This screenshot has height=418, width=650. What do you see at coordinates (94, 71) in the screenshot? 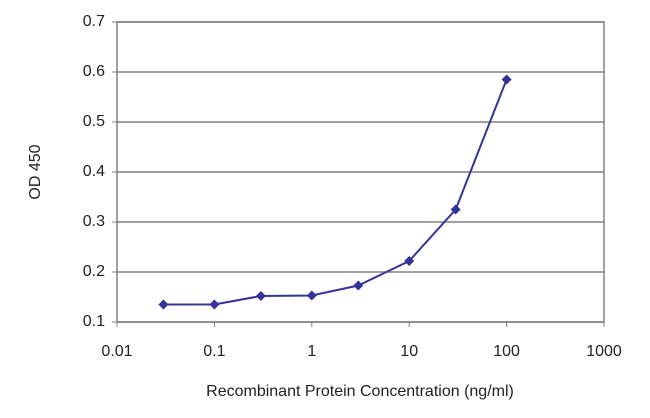
I see `y-tick-label: 0.6` at bounding box center [94, 71].